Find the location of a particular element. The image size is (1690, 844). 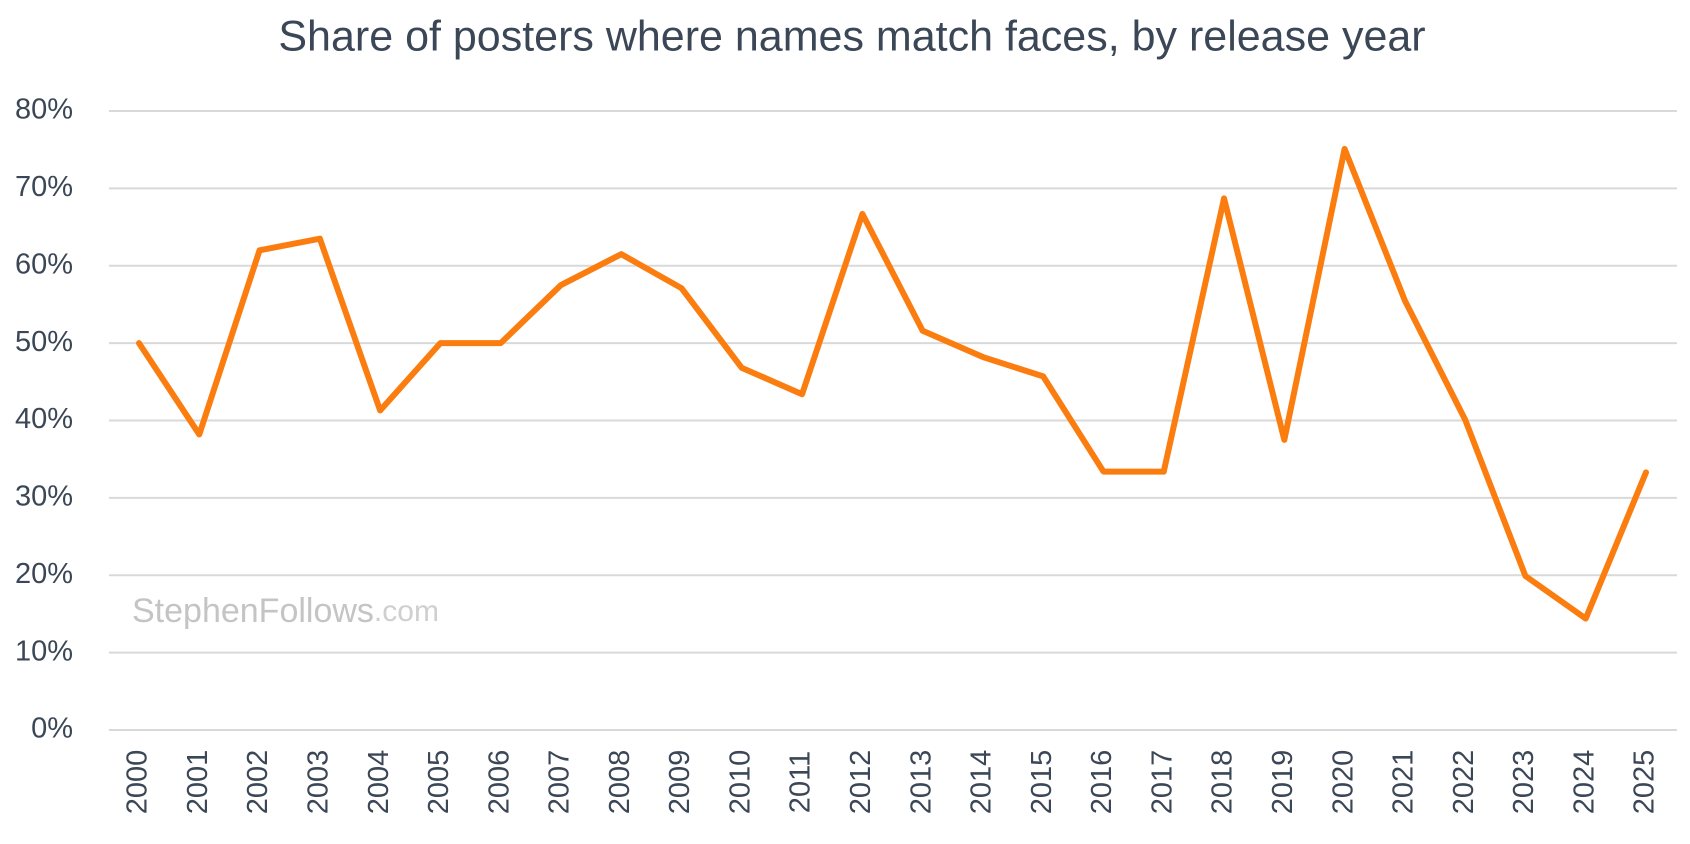

x-tick-label: 2025 is located at coordinates (1645, 782).